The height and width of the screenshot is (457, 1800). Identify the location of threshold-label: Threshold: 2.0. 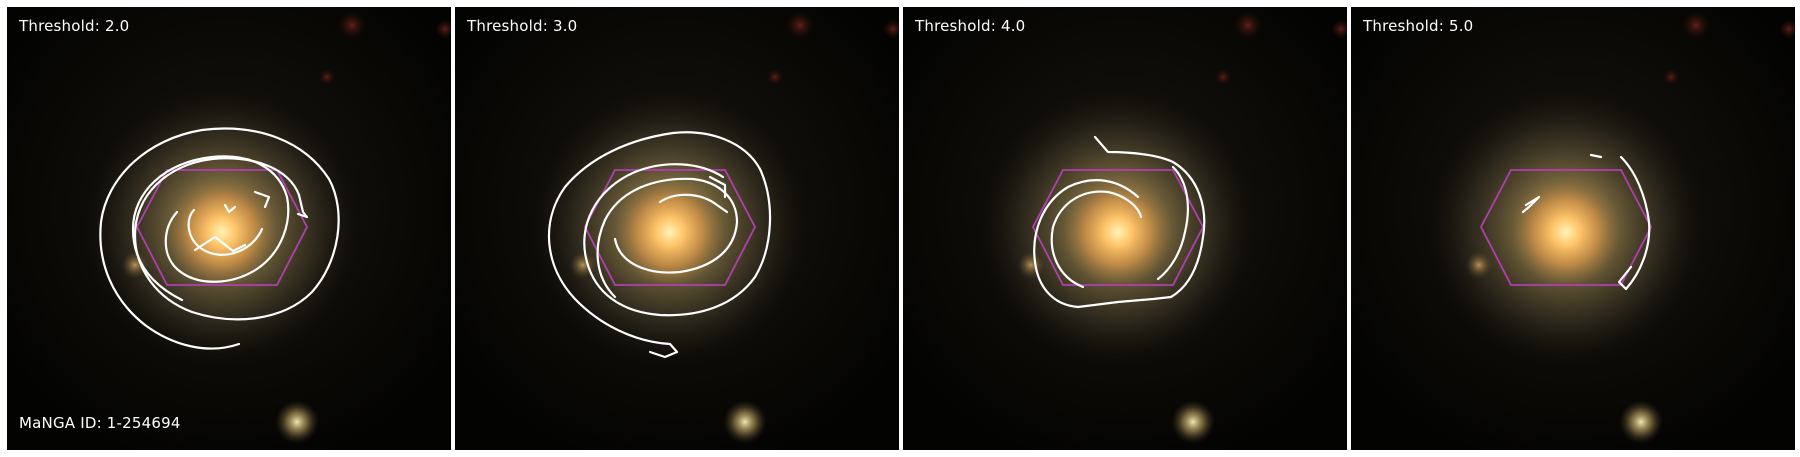
(74, 26).